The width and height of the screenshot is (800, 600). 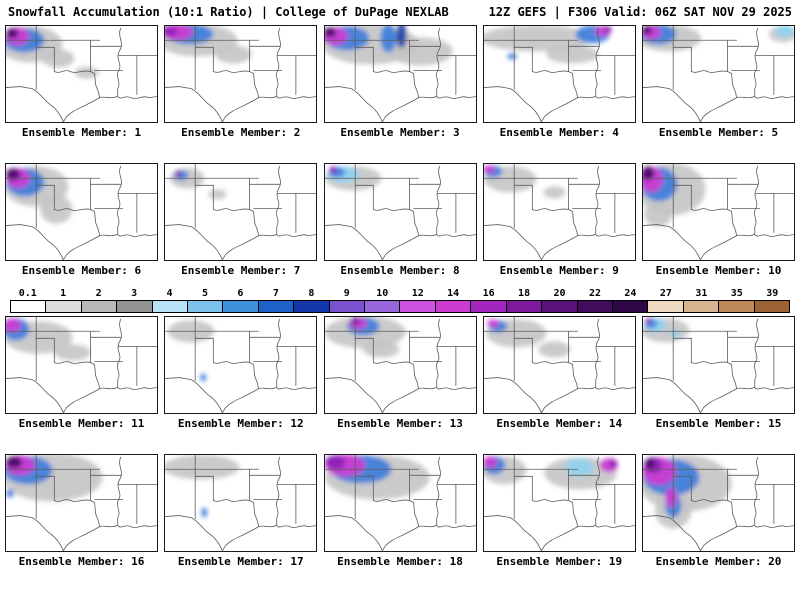 What do you see at coordinates (772, 293) in the screenshot?
I see `colorbar-tick-label: 39` at bounding box center [772, 293].